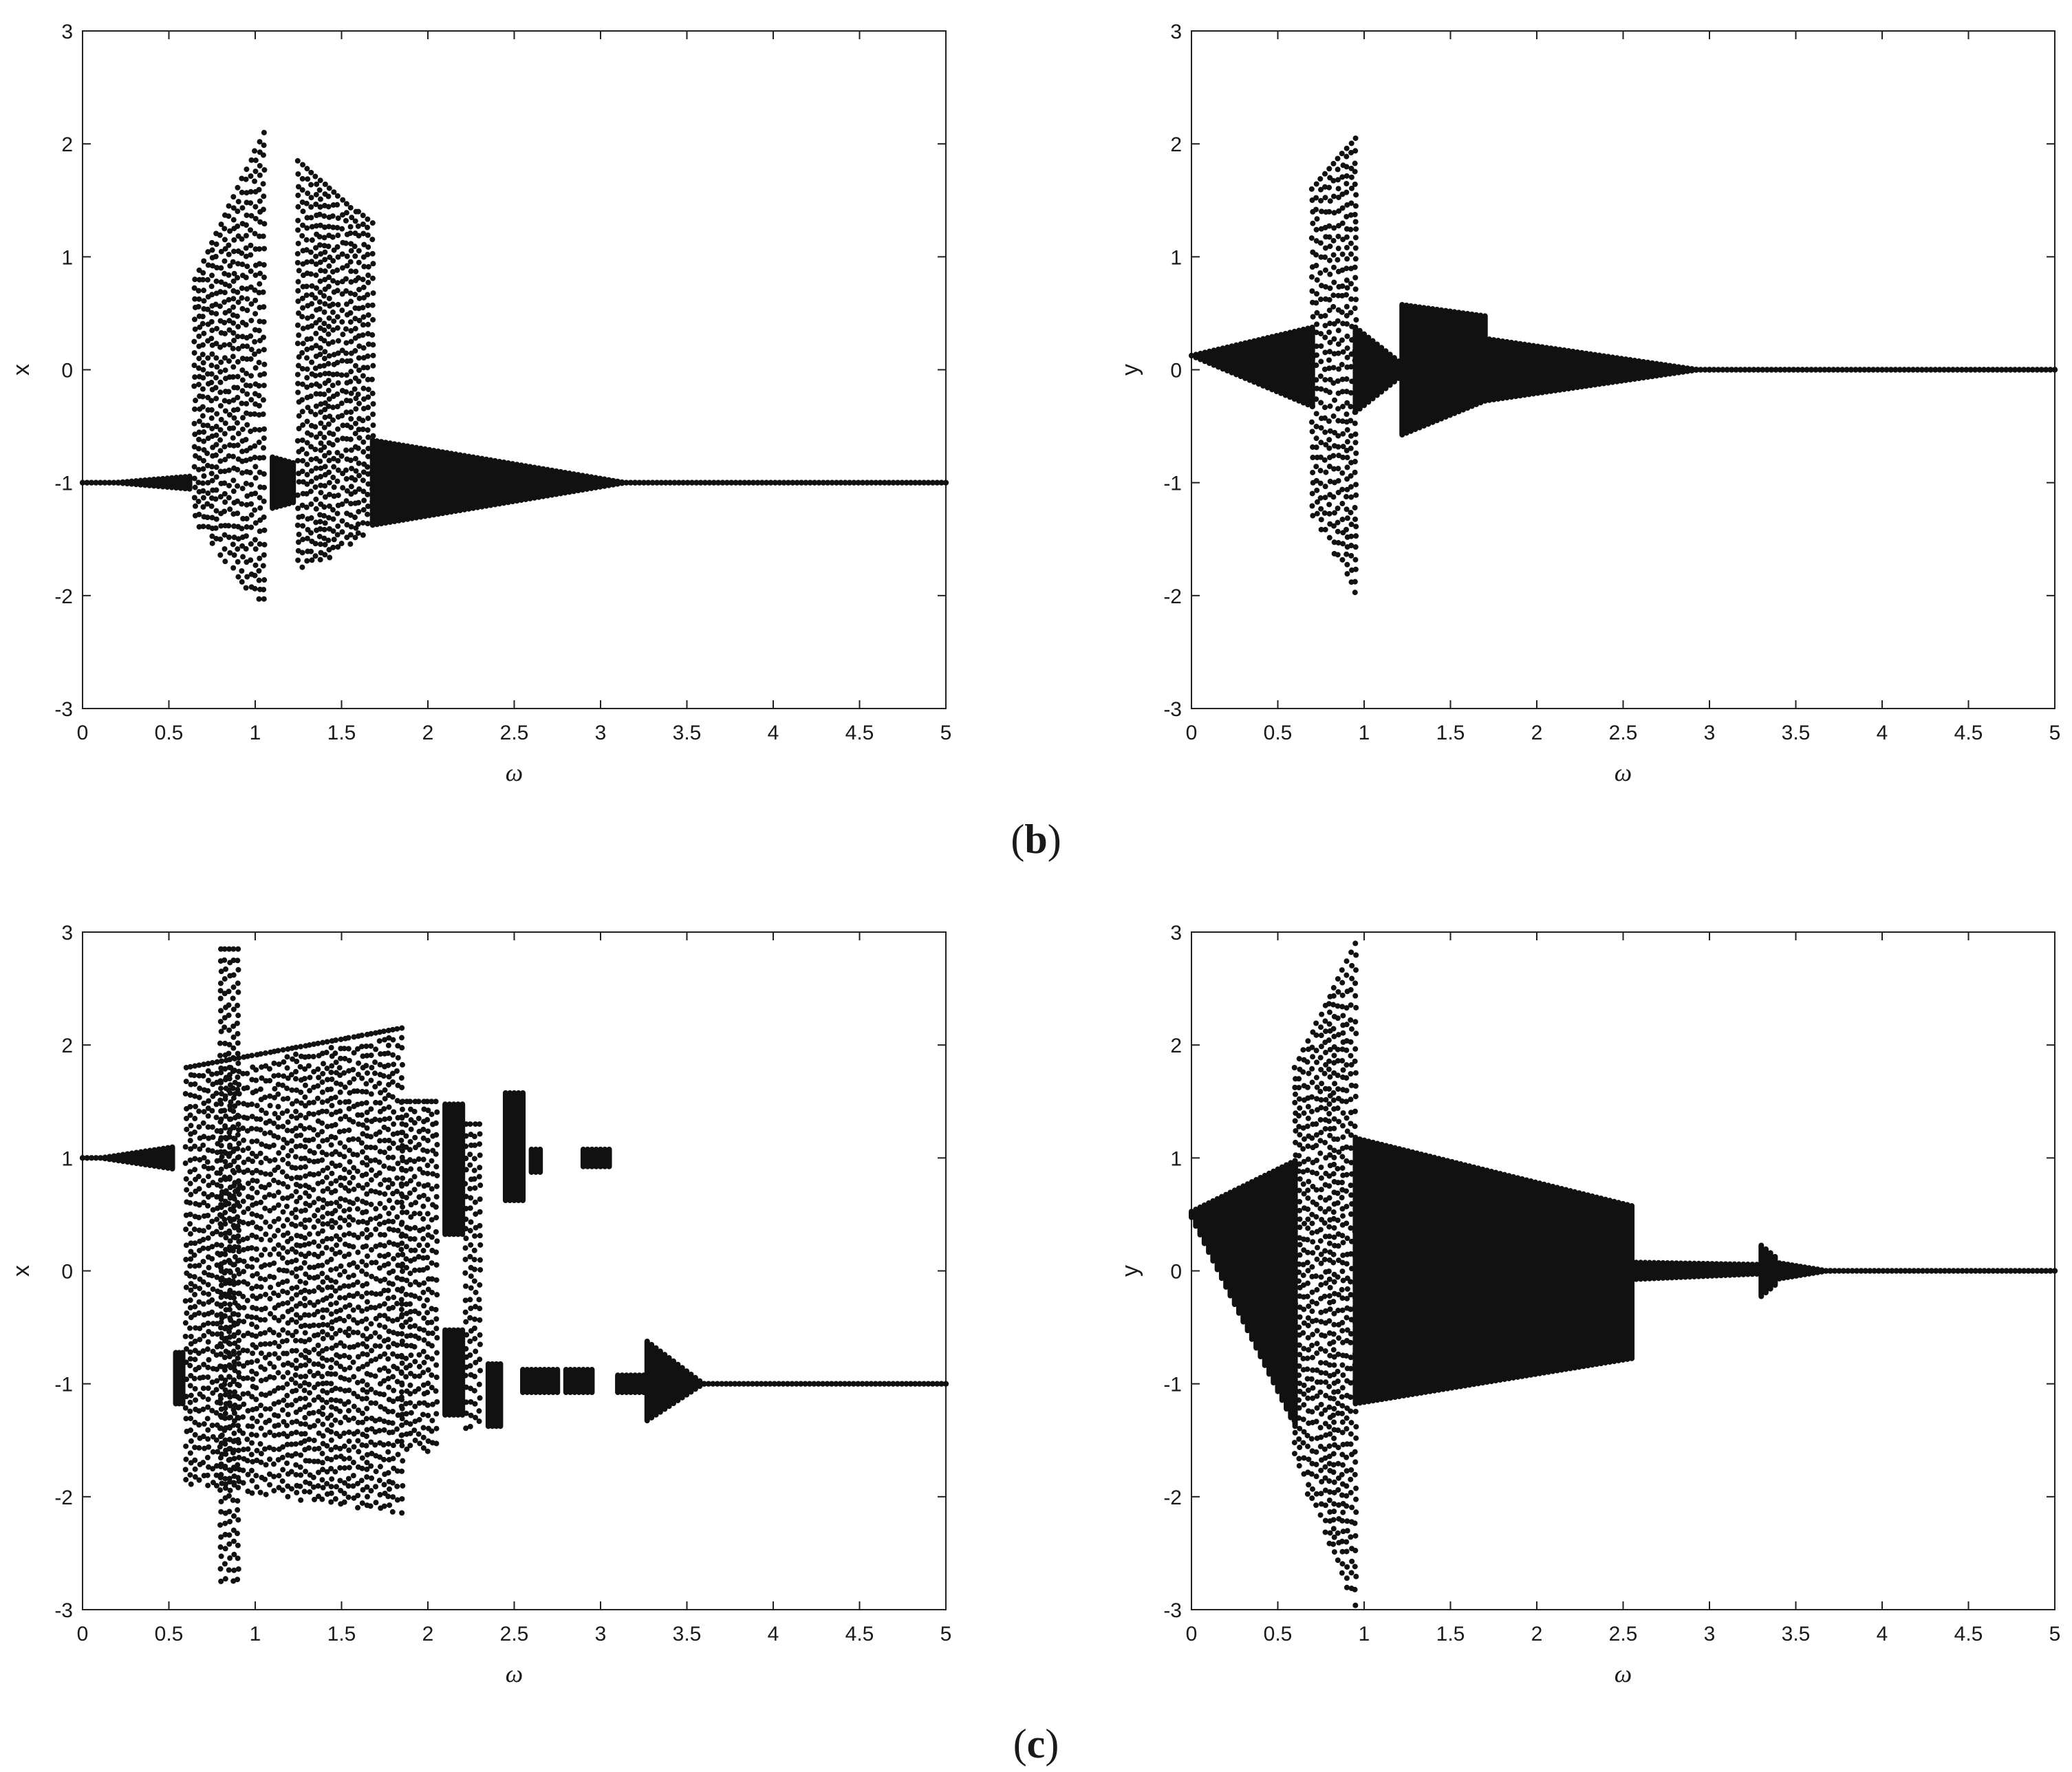 Image resolution: width=2072 pixels, height=1772 pixels. I want to click on x-tick-label: 1, so click(256, 1634).